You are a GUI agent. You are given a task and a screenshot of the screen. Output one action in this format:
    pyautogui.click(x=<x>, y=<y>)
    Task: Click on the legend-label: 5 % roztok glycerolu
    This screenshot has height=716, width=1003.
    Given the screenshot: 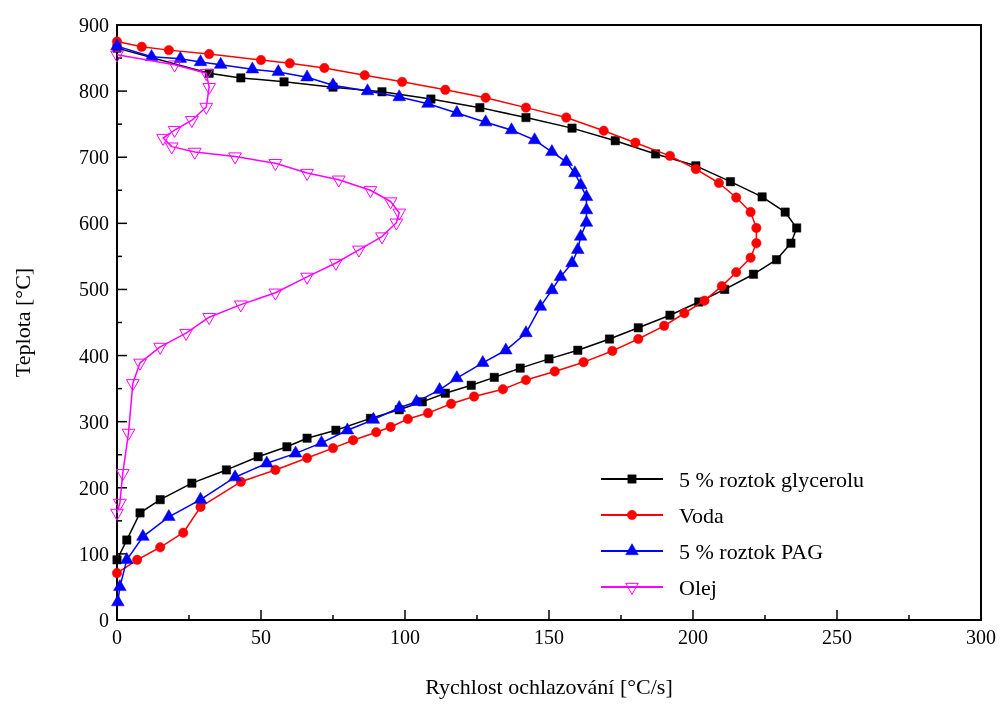 What is the action you would take?
    pyautogui.click(x=772, y=479)
    